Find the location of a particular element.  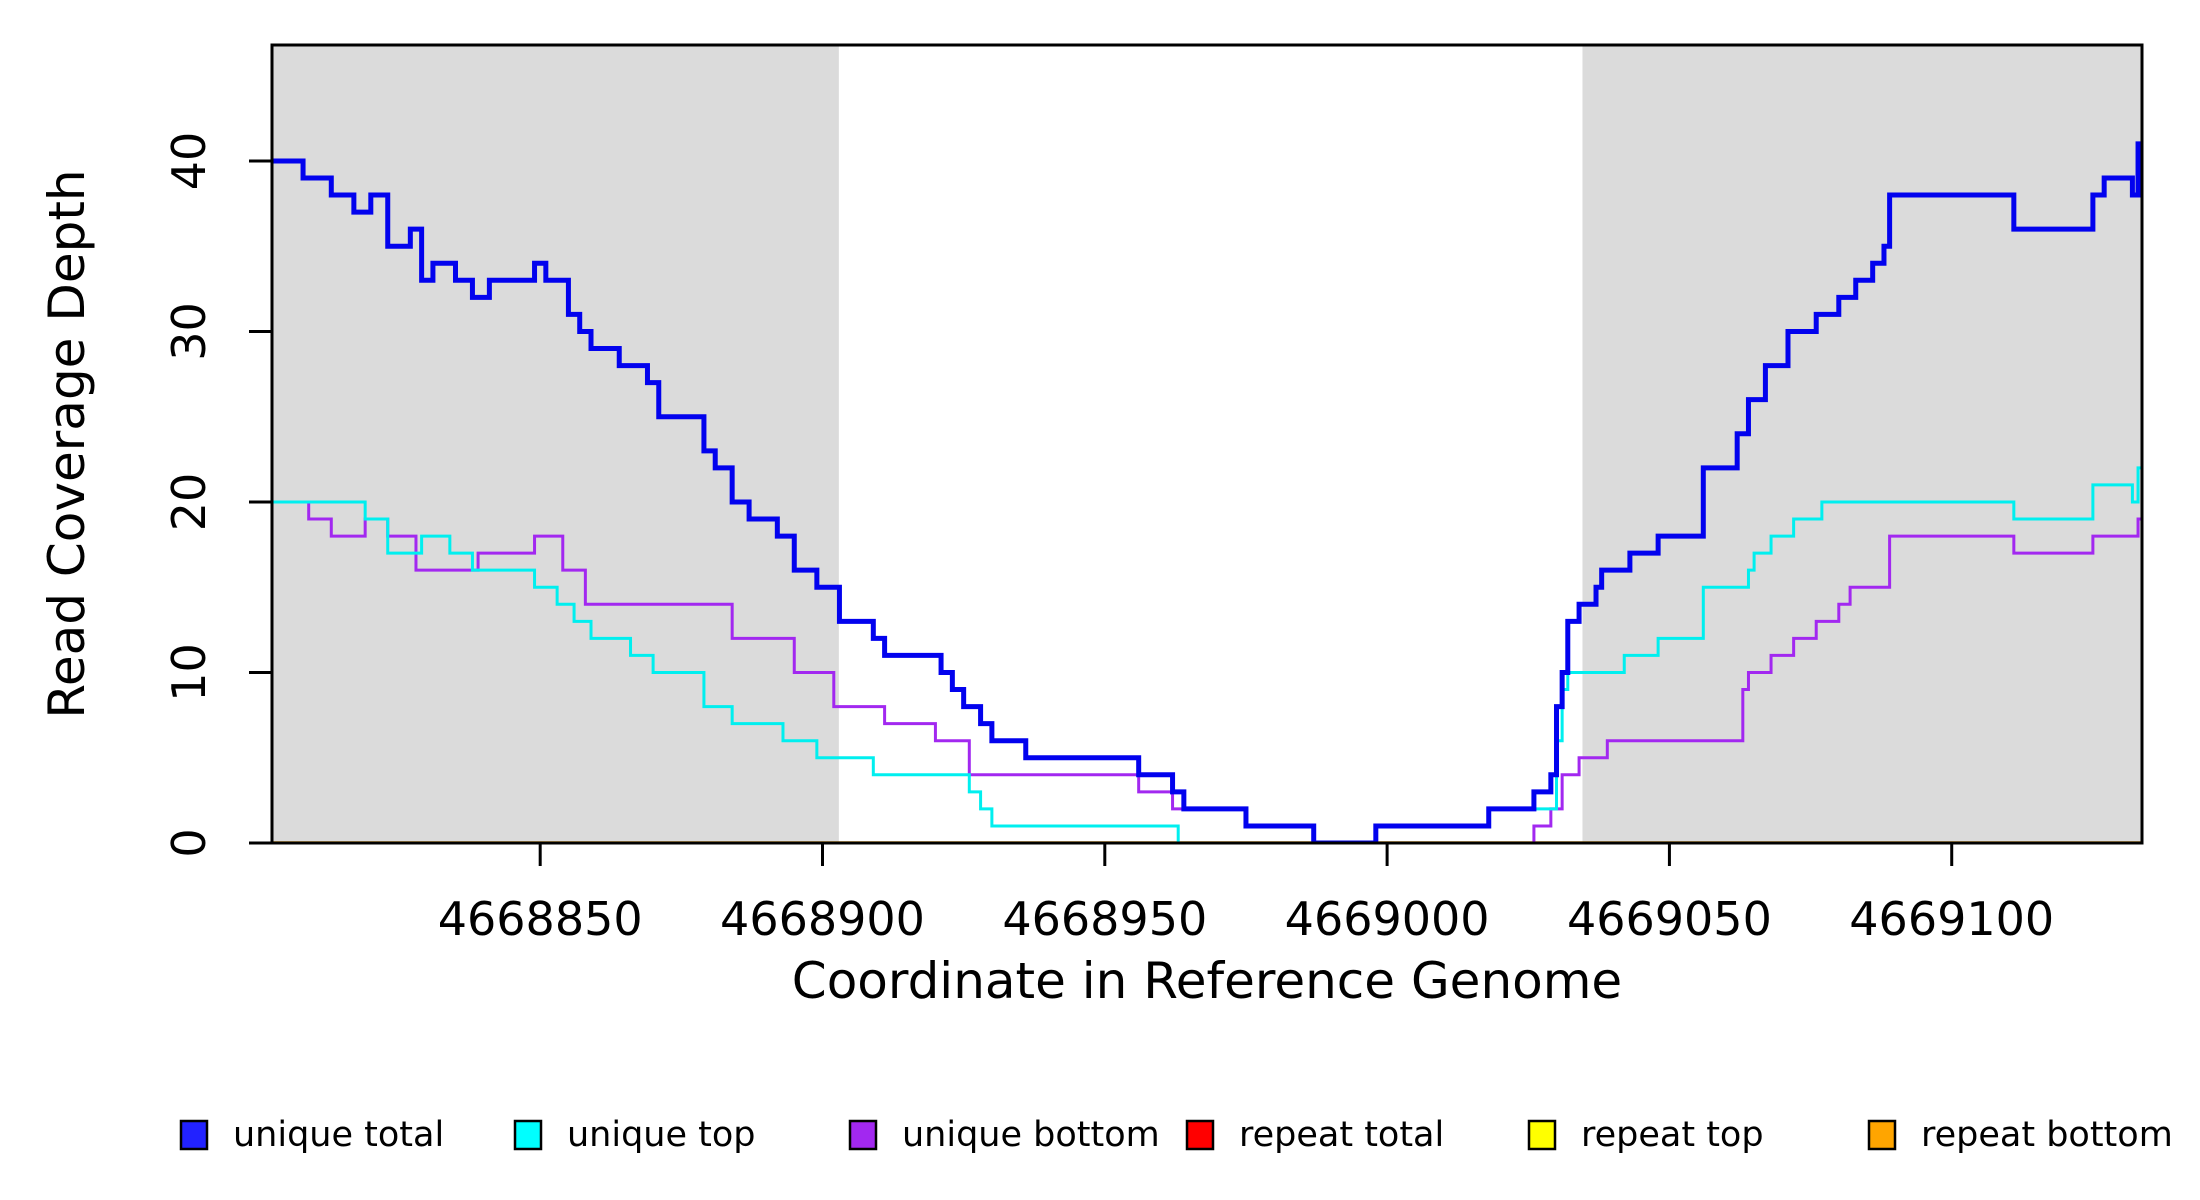

legend-item-repeat-top: repeat top is located at coordinates (1645, 1135).